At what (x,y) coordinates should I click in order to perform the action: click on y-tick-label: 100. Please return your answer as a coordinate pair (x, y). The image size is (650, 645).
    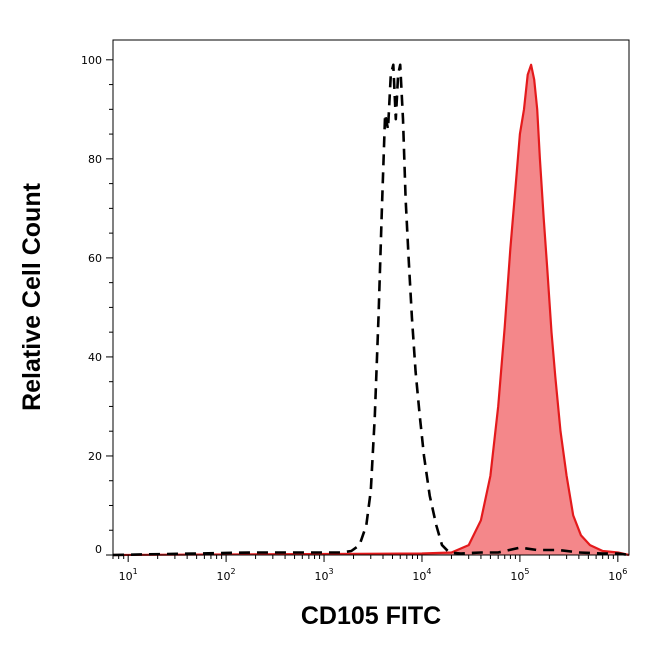
    Looking at the image, I should click on (91, 60).